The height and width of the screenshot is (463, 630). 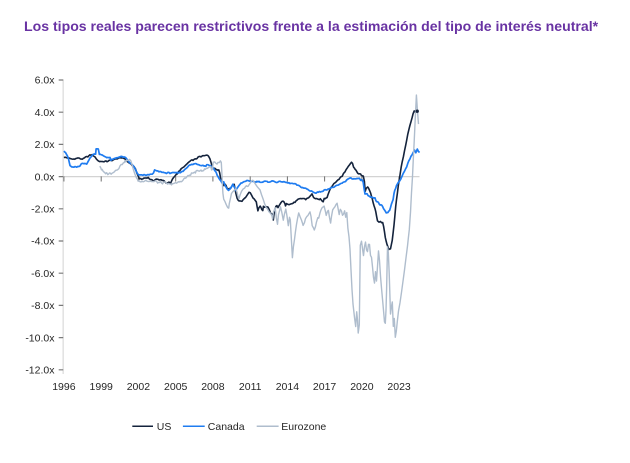 What do you see at coordinates (40, 338) in the screenshot?
I see `svg-text: -10.0x` at bounding box center [40, 338].